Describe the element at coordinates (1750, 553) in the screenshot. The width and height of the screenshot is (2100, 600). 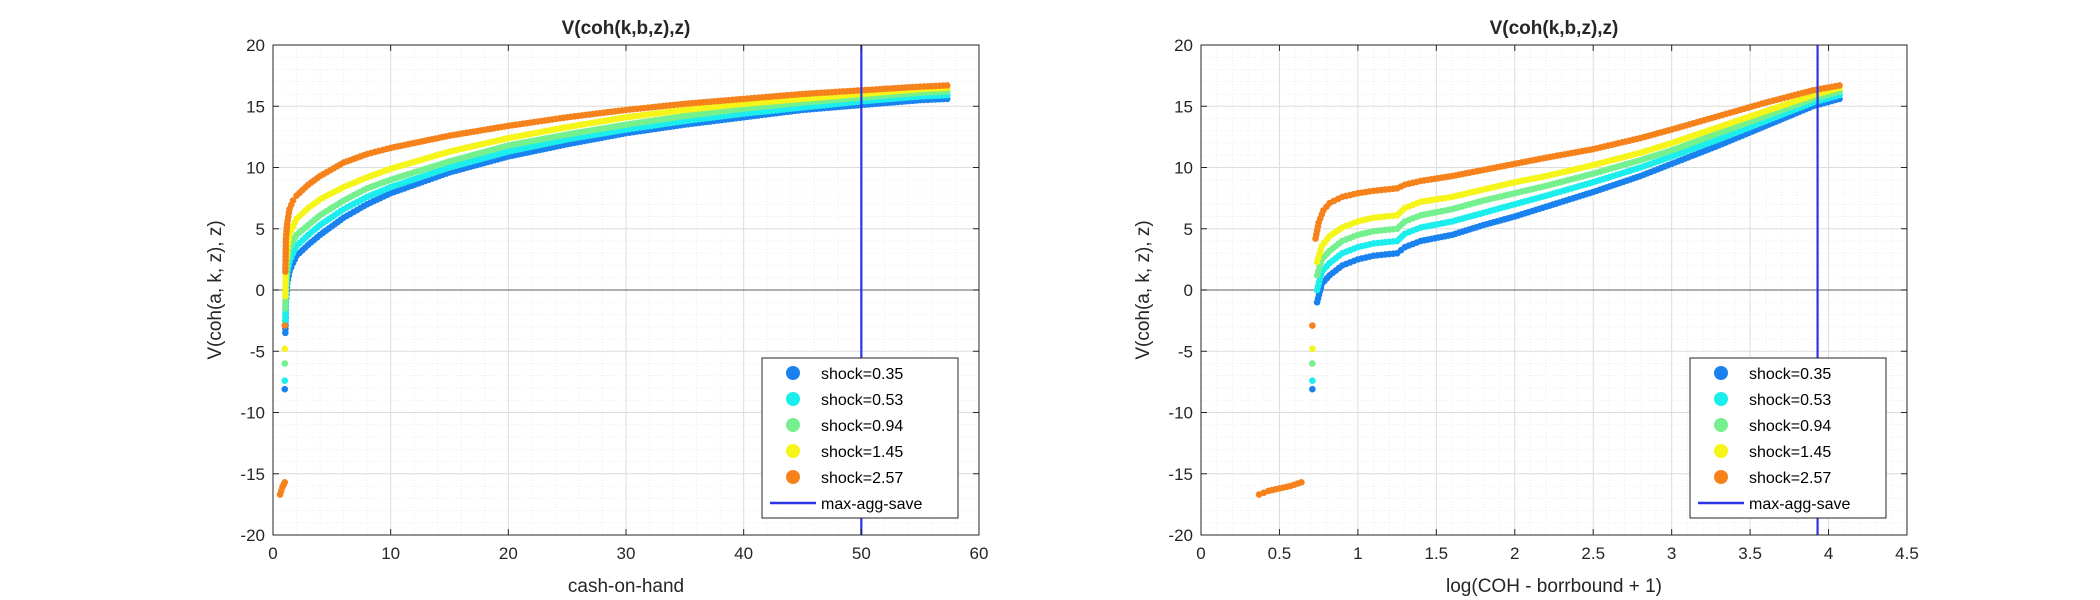
I see `x-tick-label: 3.5` at that location.